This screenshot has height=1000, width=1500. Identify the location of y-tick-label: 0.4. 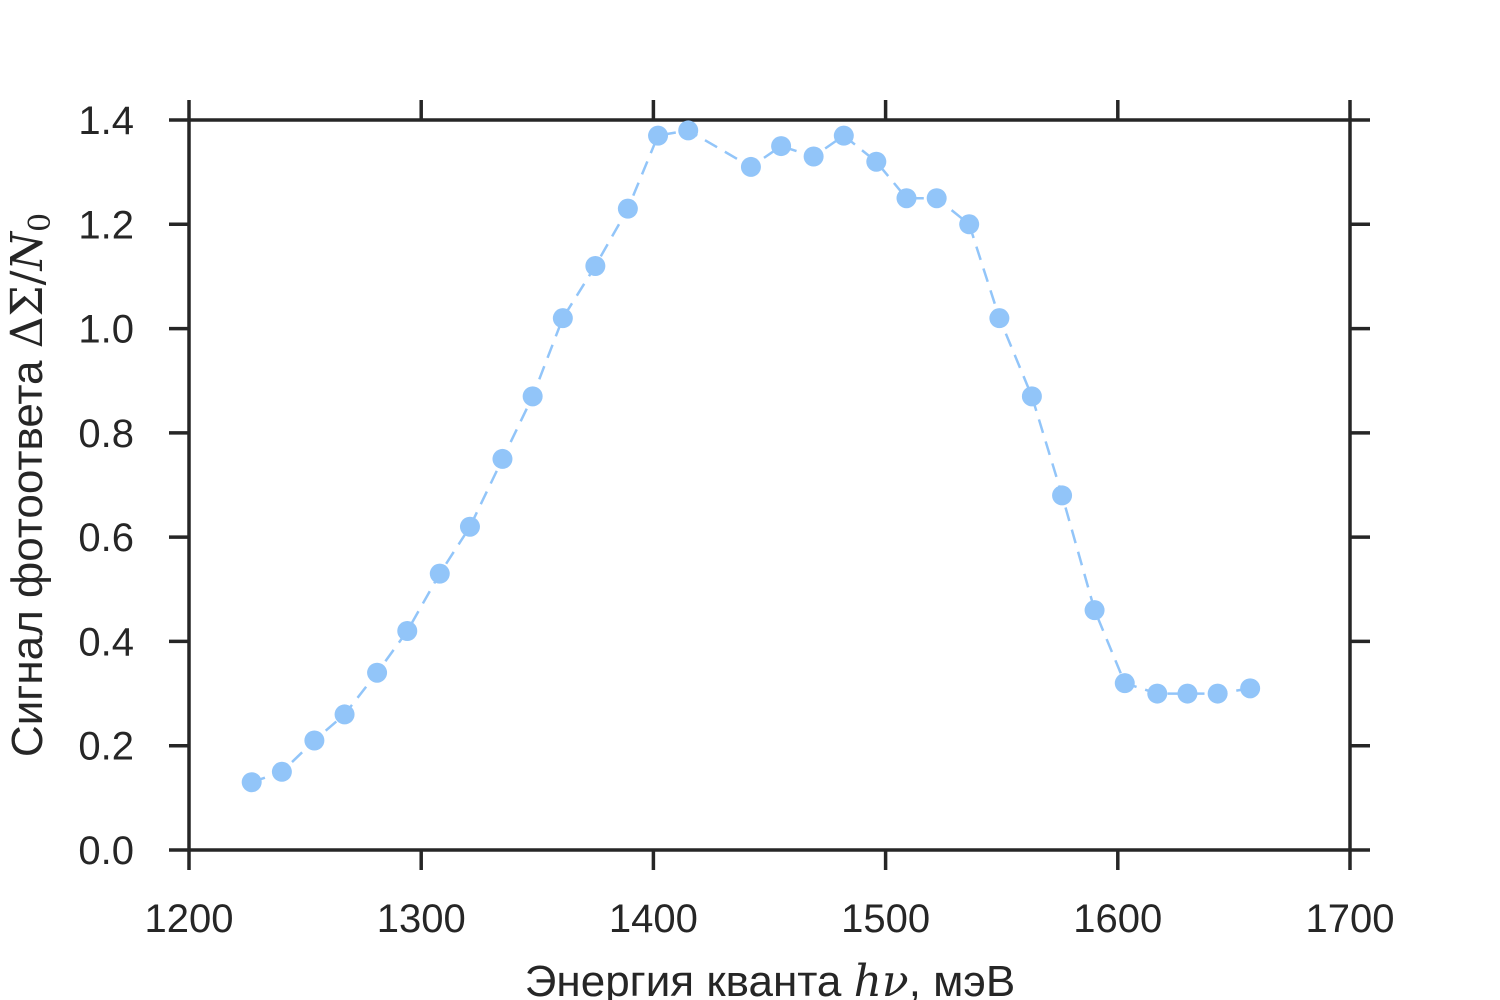
(106, 642).